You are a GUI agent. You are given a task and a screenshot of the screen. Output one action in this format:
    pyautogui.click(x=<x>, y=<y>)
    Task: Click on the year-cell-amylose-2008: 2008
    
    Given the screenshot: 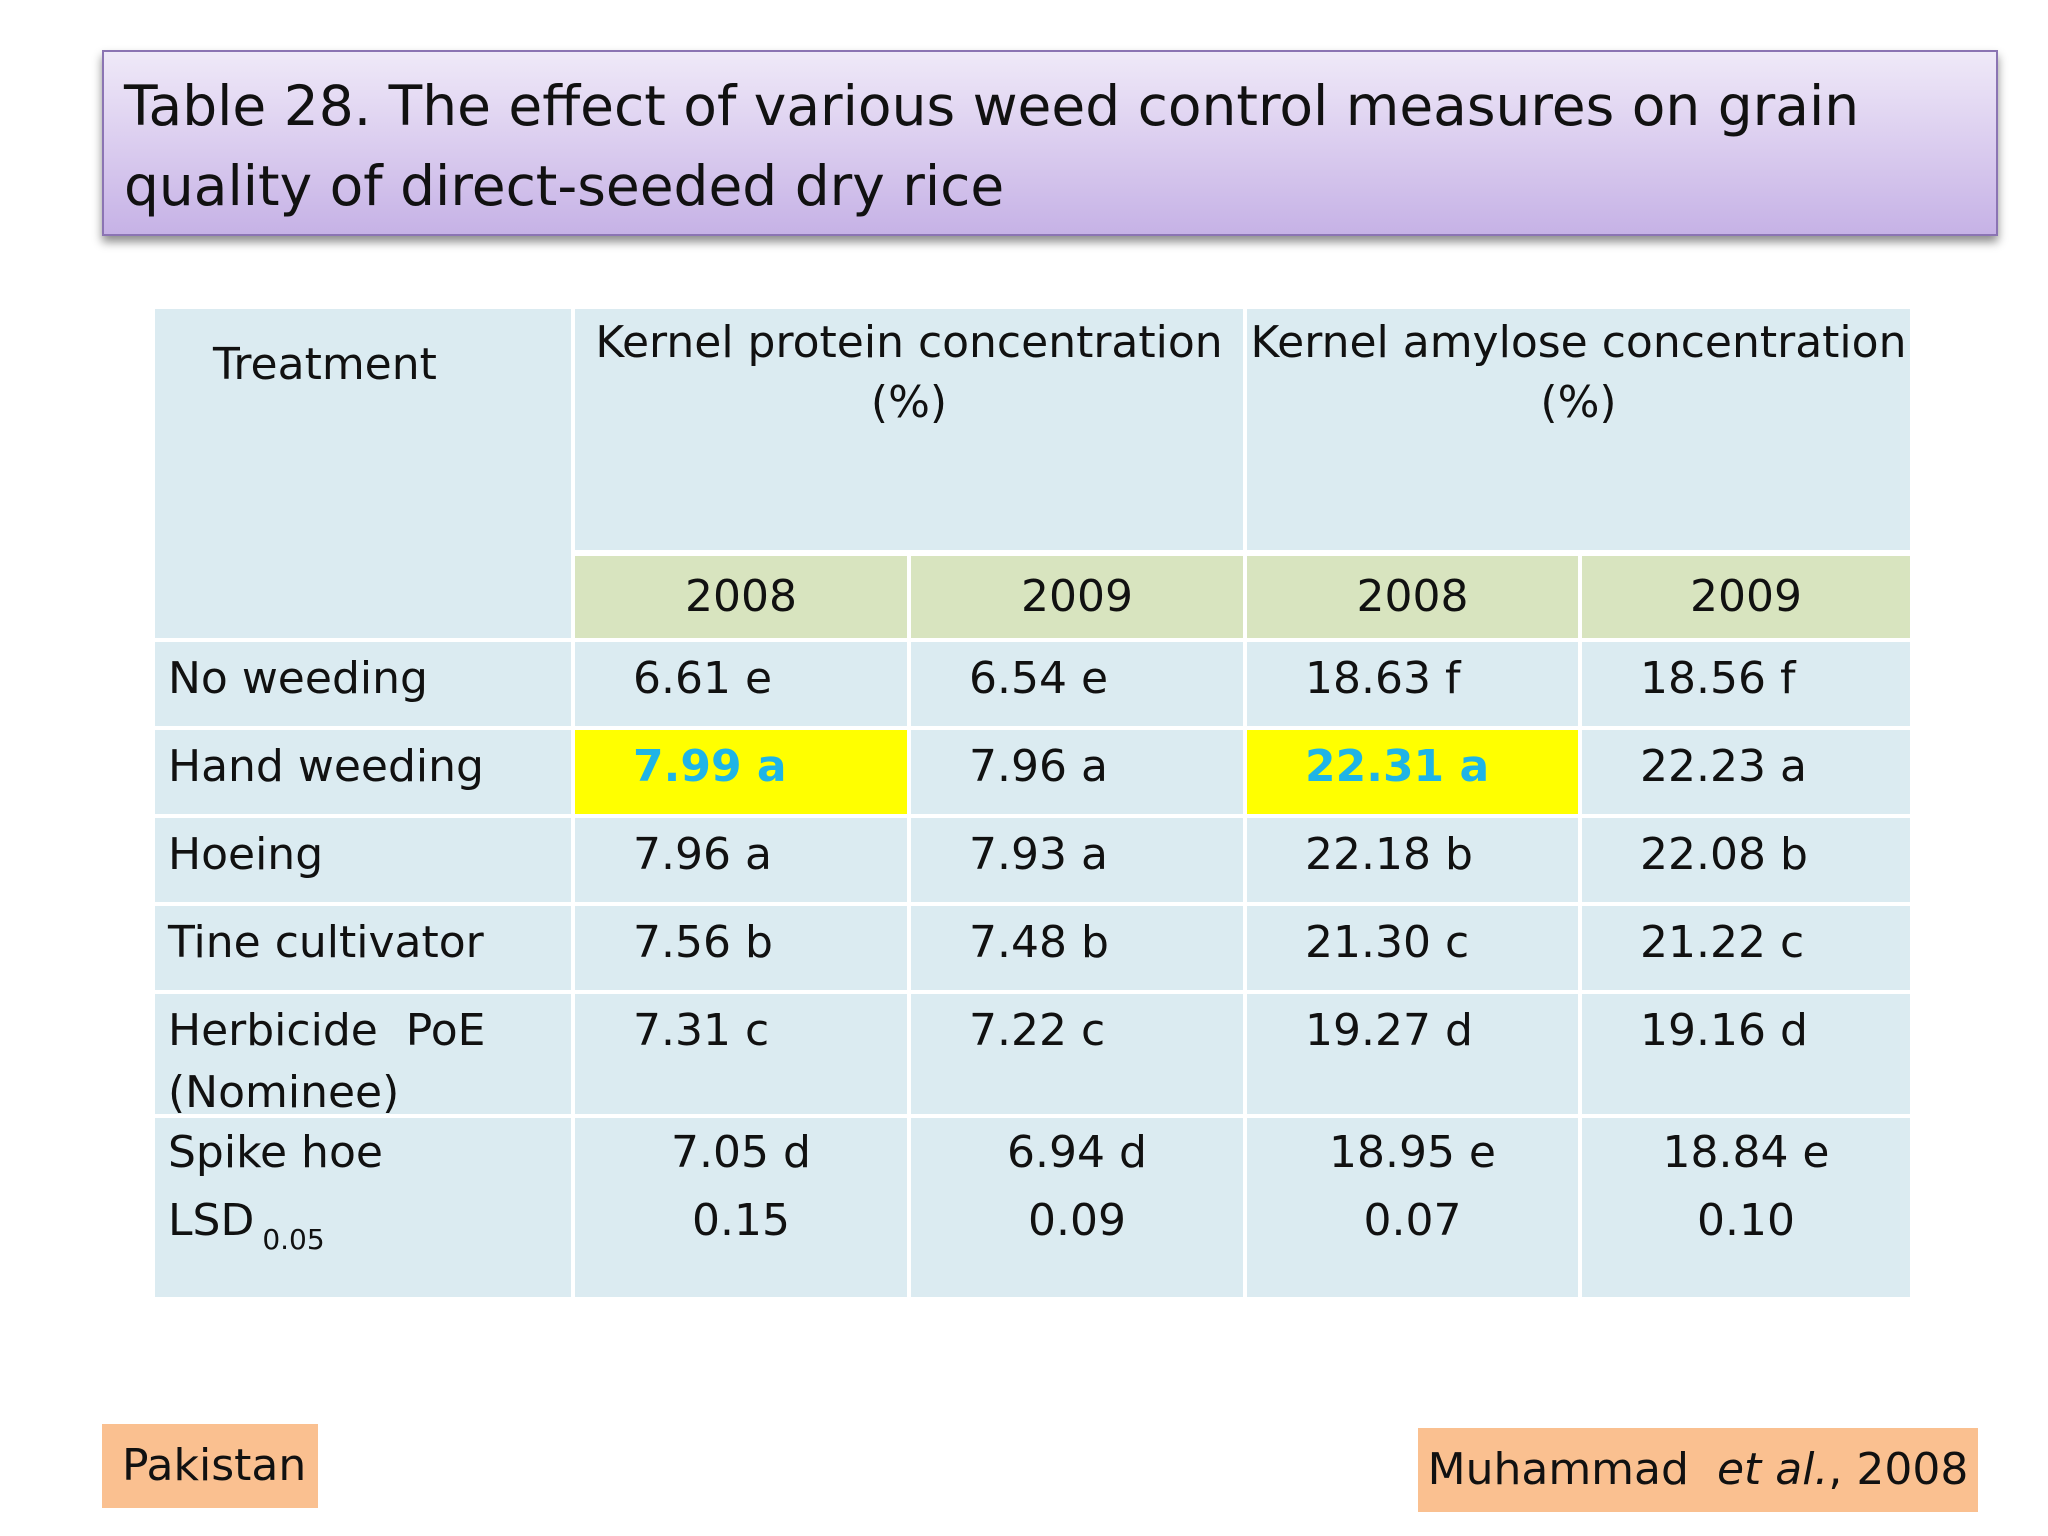 What is the action you would take?
    pyautogui.click(x=1412, y=597)
    